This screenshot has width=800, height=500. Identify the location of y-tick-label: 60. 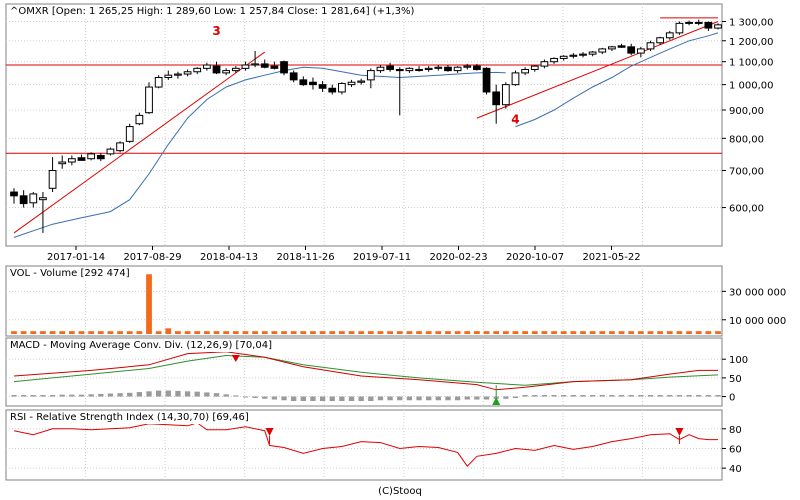
(735, 449).